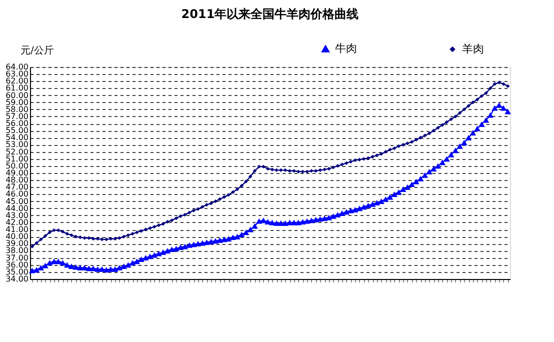 The width and height of the screenshot is (554, 342). I want to click on y-tick-label: 39.00, so click(17, 243).